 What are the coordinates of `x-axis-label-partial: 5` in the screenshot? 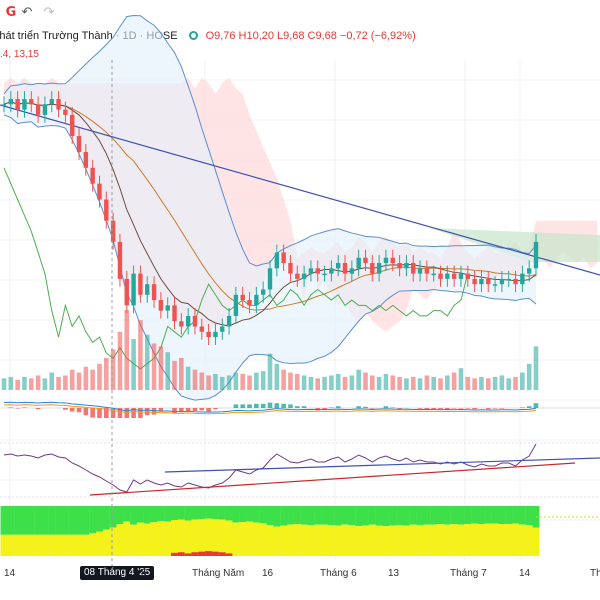 It's located at (144, 573).